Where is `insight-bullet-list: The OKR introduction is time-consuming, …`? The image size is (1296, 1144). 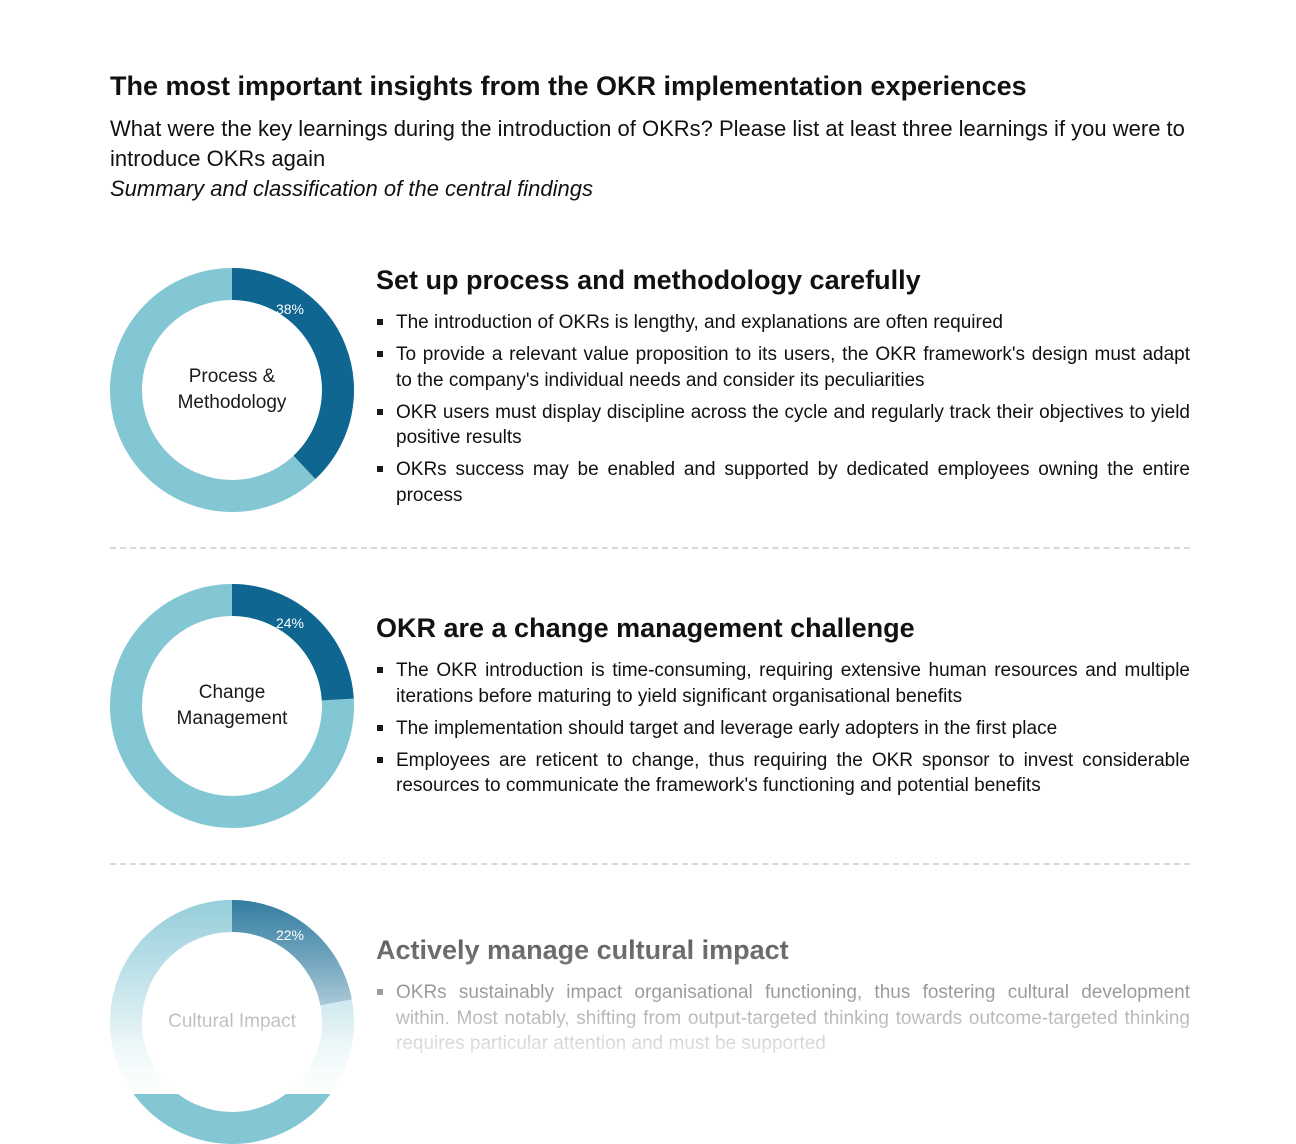
insight-bullet-list: The OKR introduction is time-consuming, … is located at coordinates (783, 728).